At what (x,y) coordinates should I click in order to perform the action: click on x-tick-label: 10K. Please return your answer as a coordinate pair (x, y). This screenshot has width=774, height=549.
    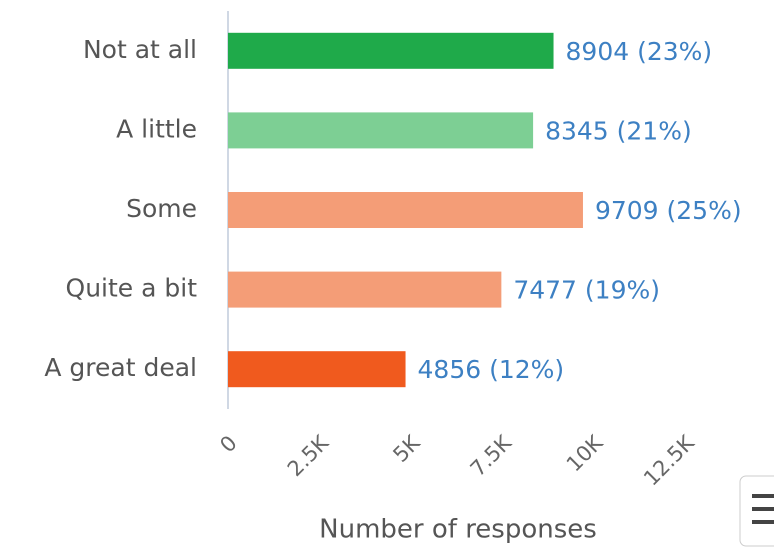
    Looking at the image, I should click on (585, 453).